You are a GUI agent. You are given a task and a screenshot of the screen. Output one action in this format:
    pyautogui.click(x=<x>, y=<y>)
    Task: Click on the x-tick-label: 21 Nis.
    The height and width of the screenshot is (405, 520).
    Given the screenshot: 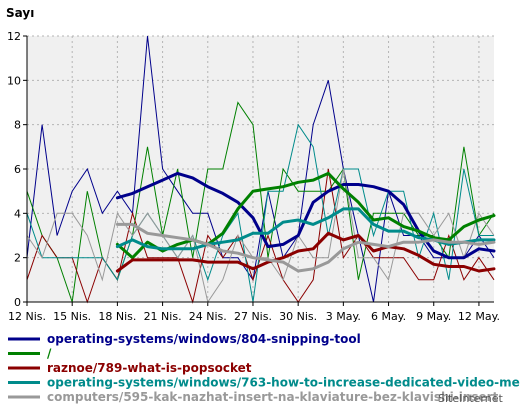 What is the action you would take?
    pyautogui.click(x=163, y=316)
    